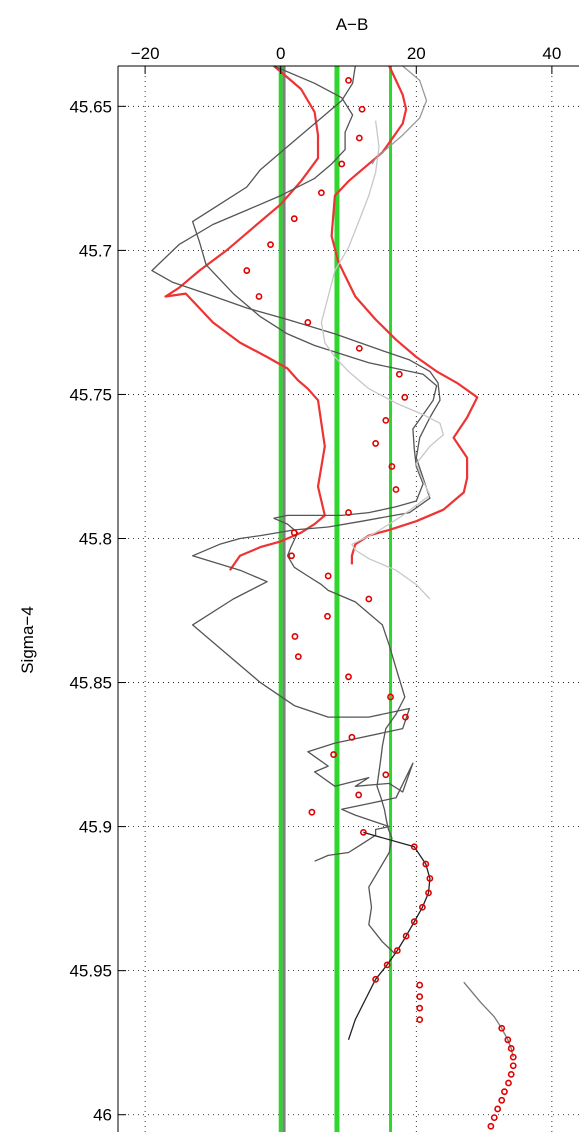  I want to click on x-tick-label: 20, so click(416, 53).